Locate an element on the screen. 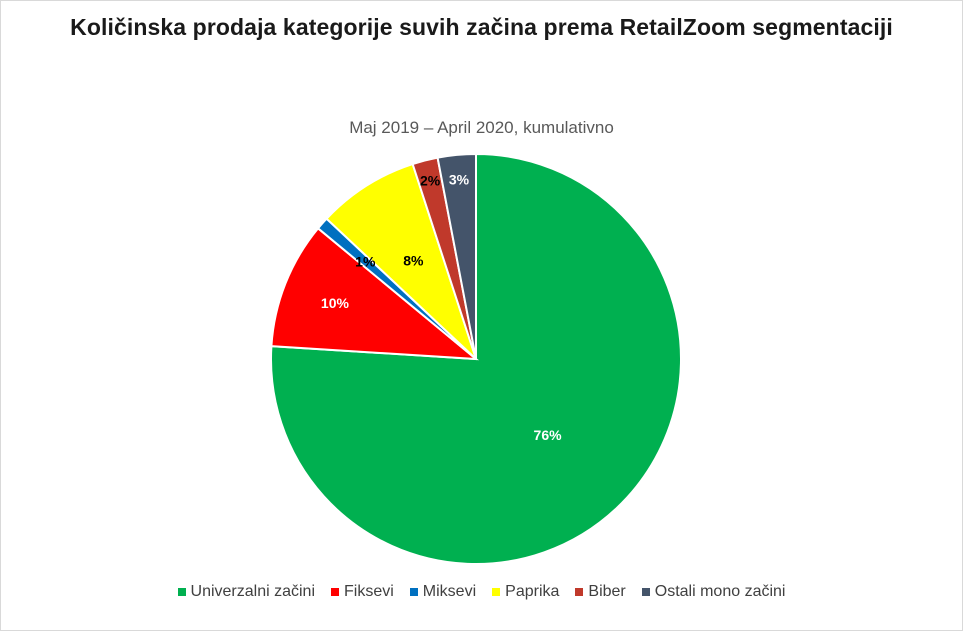 This screenshot has height=631, width=963. legend-label: Miksevi is located at coordinates (449, 591).